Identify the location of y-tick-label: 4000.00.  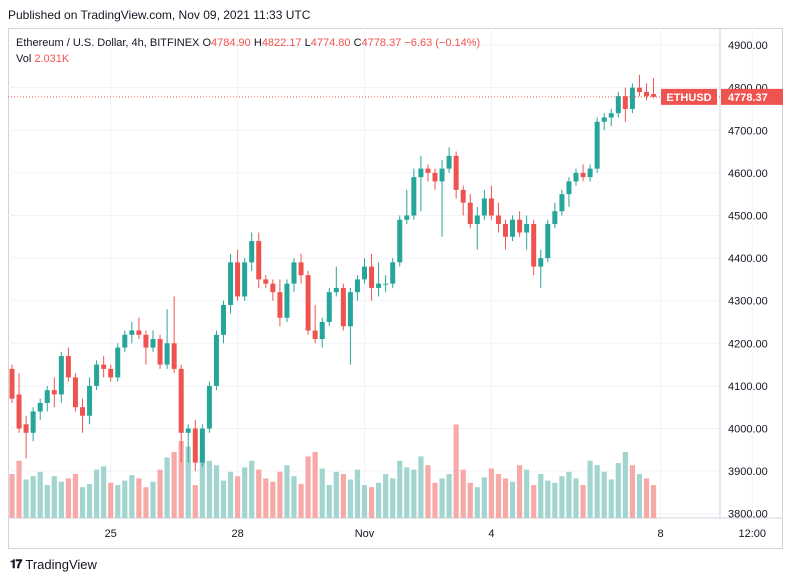
(748, 430).